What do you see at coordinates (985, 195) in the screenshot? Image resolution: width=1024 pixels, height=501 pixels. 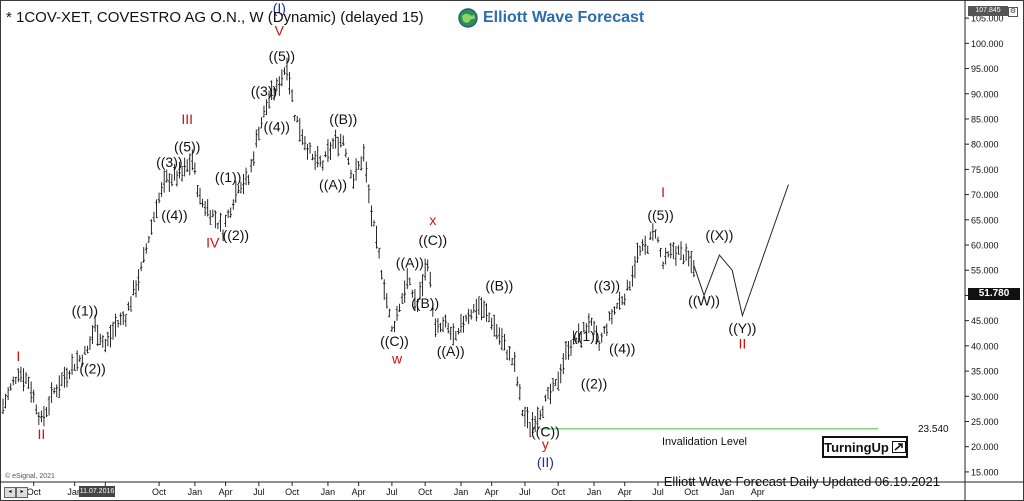 I see `y-tick-label: 70.000` at bounding box center [985, 195].